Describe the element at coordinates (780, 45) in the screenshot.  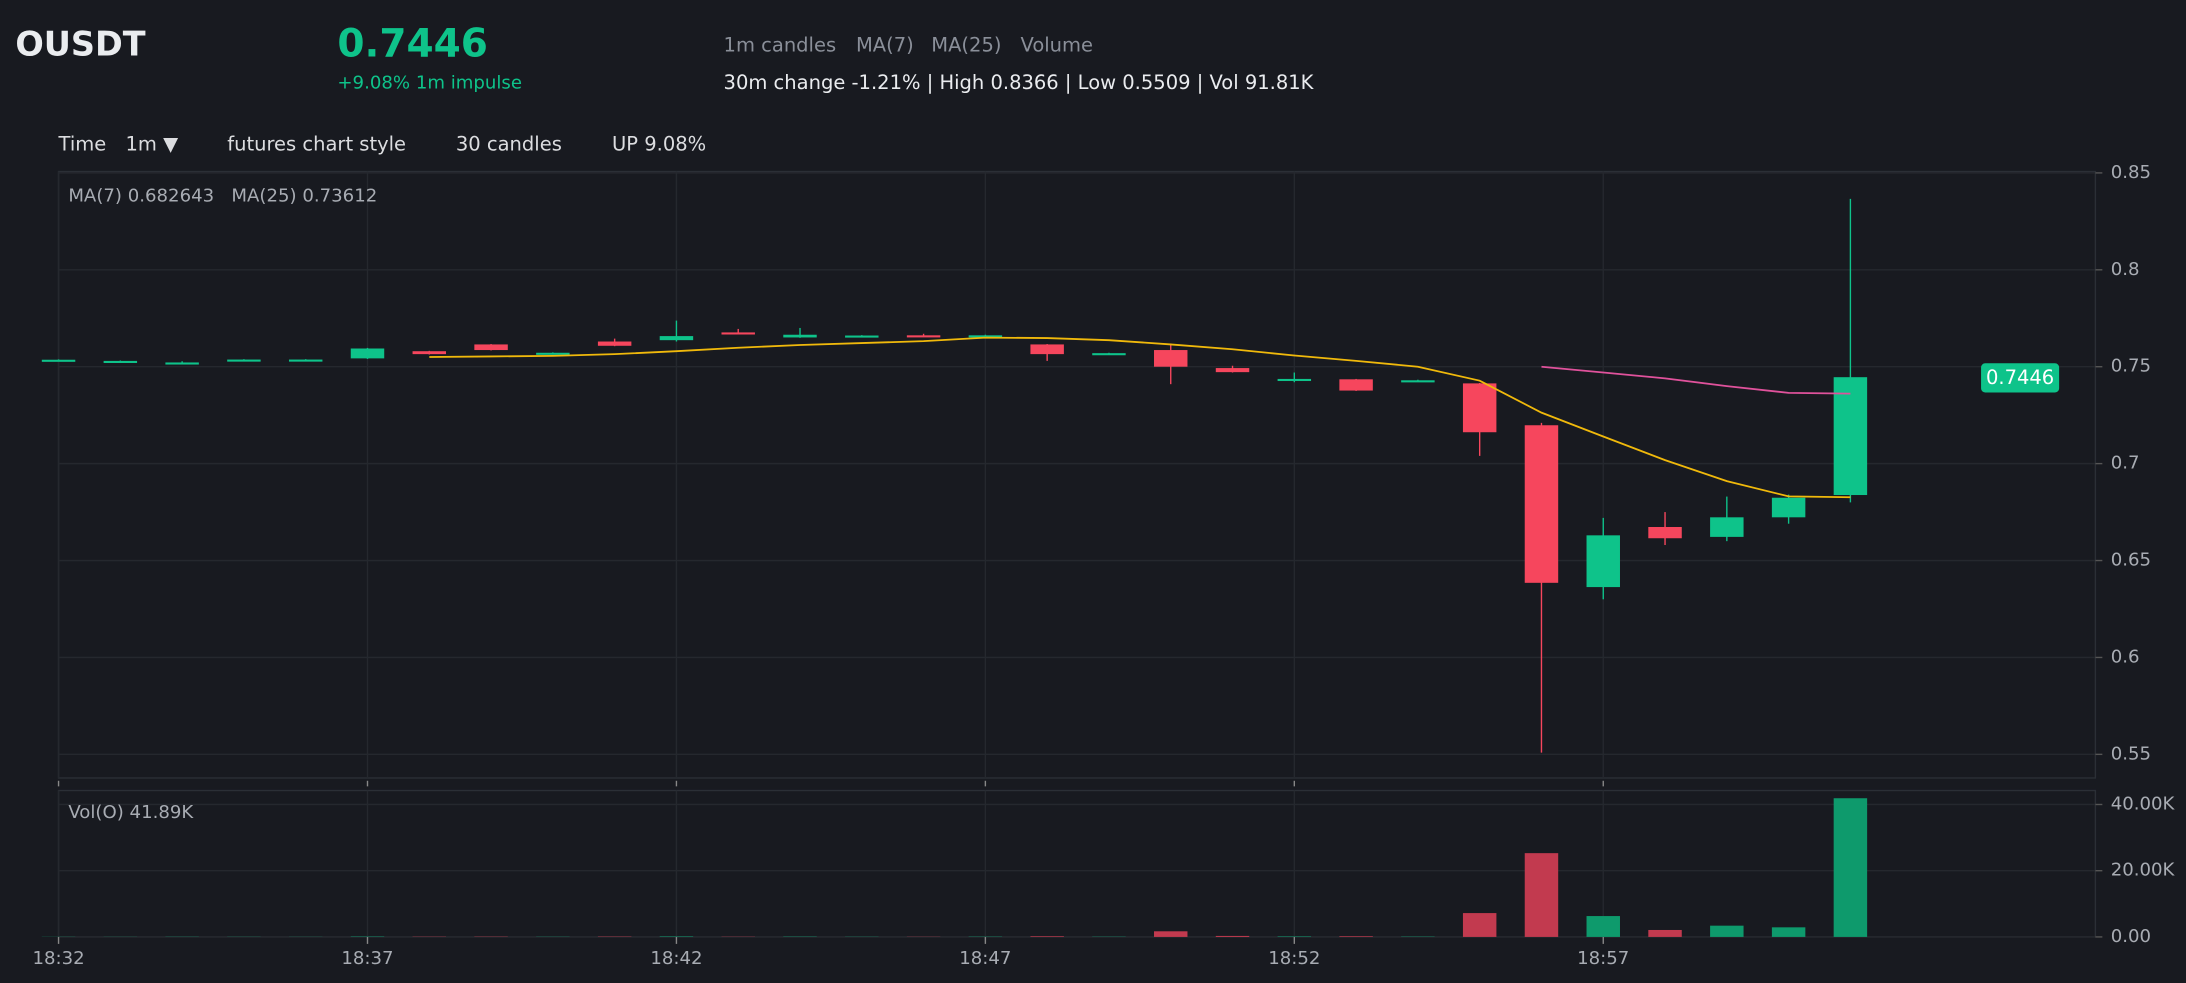
I see `indicator: 1m candles` at that location.